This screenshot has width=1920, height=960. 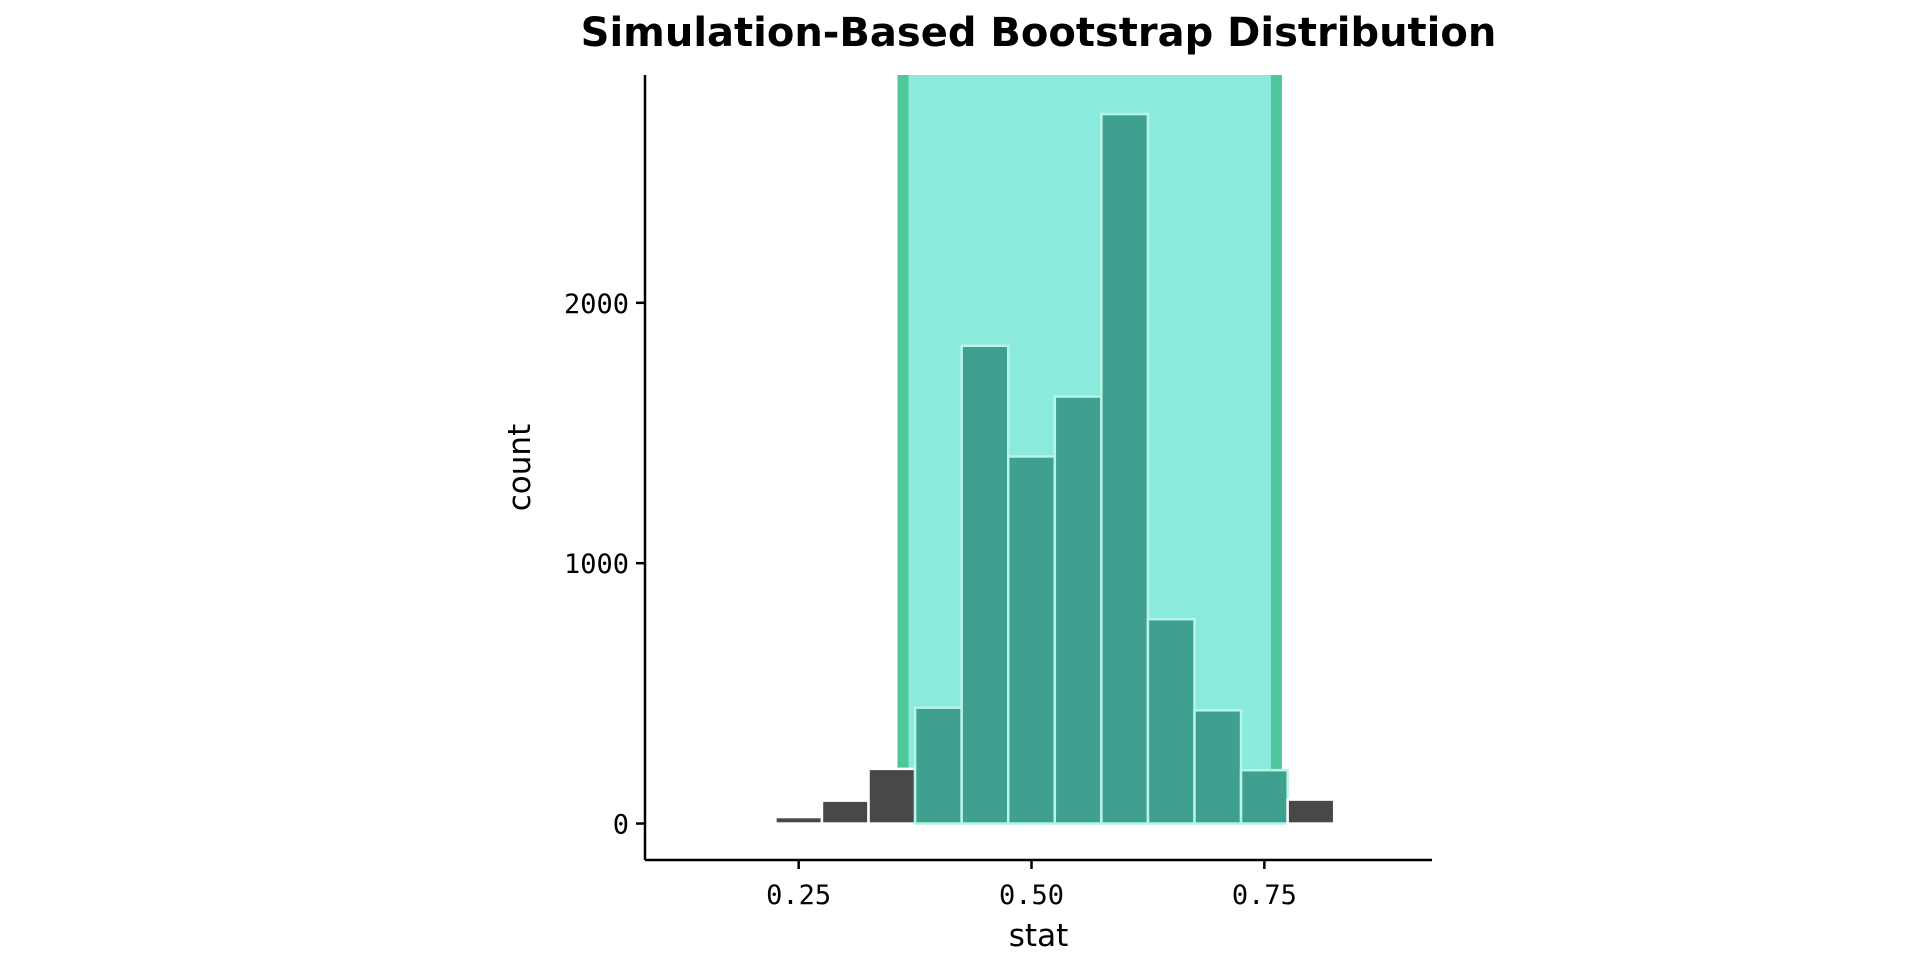 What do you see at coordinates (596, 304) in the screenshot?
I see `y-tick-label: 2000` at bounding box center [596, 304].